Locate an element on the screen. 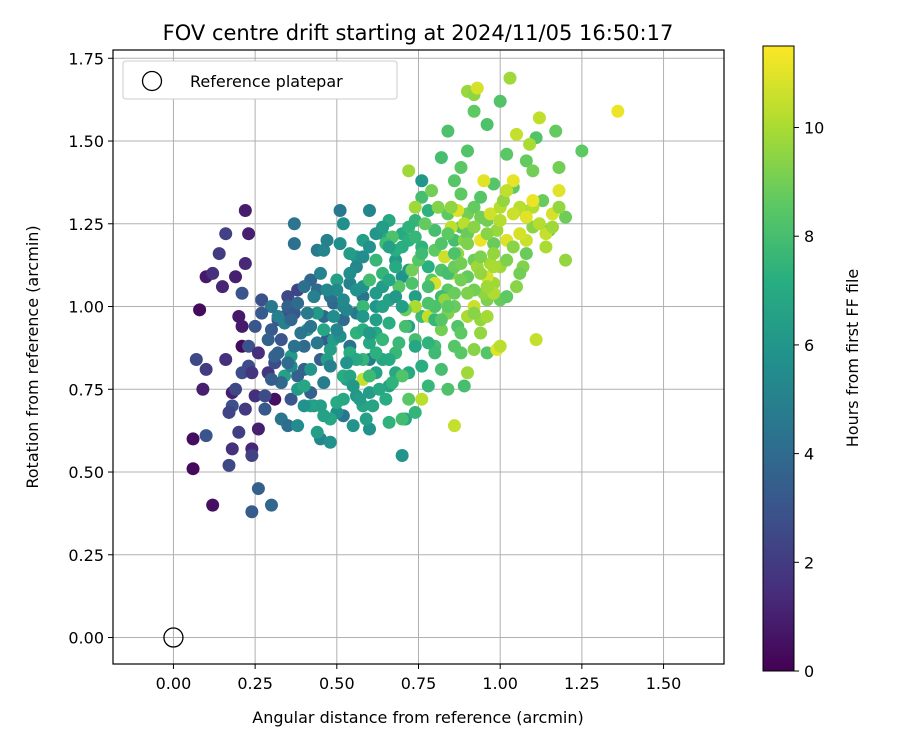 This screenshot has width=900, height=750. y-tick-label: 0.00 is located at coordinates (86, 638).